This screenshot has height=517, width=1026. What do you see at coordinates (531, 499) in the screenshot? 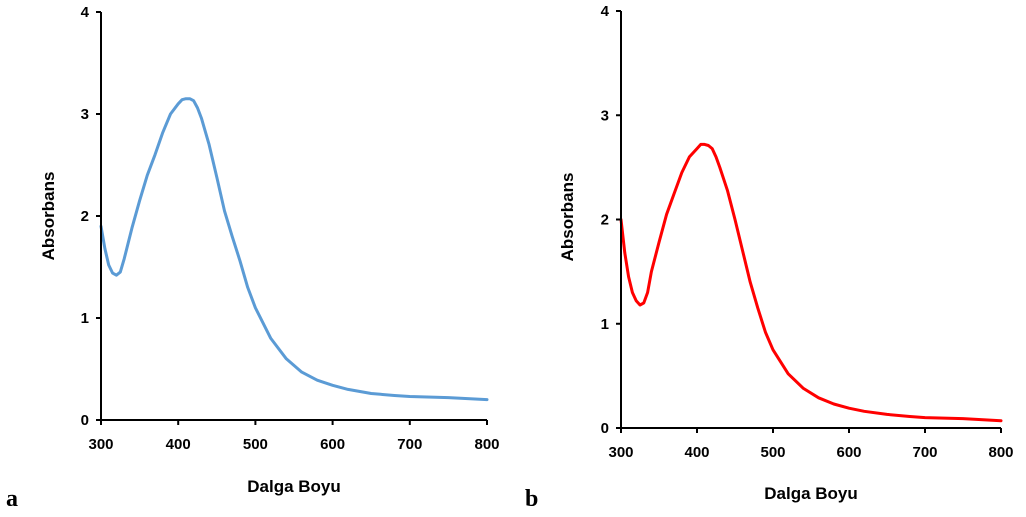
I see `panel-label-b: b` at bounding box center [531, 499].